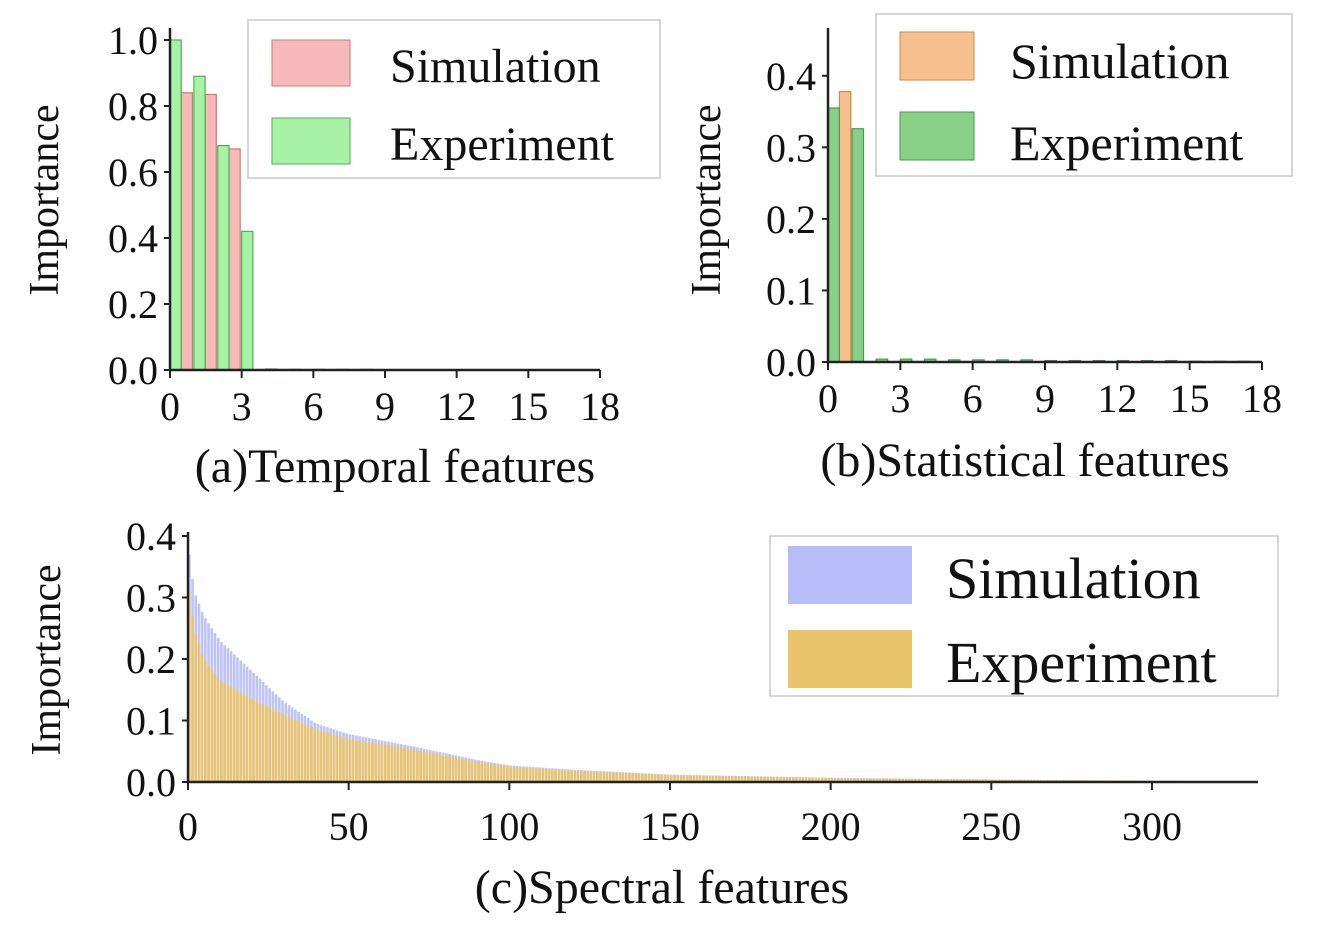 The image size is (1323, 942). Describe the element at coordinates (662, 887) in the screenshot. I see `spectral-caption: (c)Spectral features` at that location.